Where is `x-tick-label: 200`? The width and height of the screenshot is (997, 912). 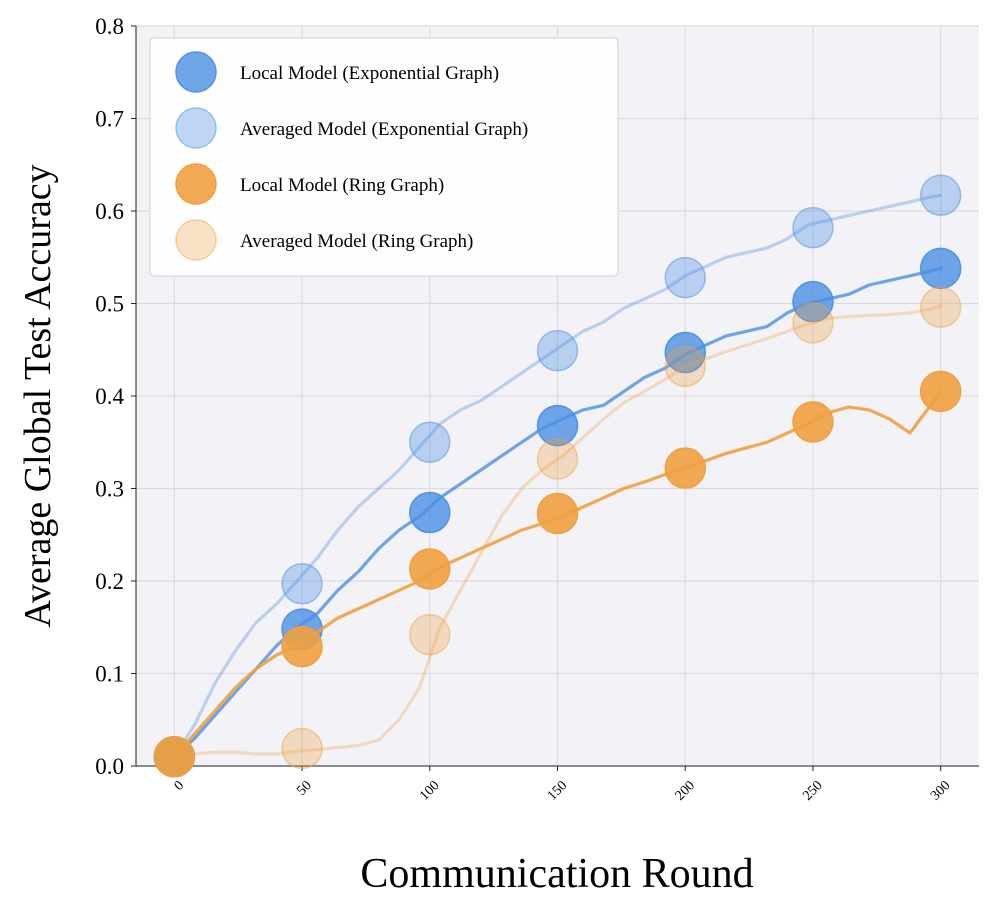
x-tick-label: 200 is located at coordinates (685, 790).